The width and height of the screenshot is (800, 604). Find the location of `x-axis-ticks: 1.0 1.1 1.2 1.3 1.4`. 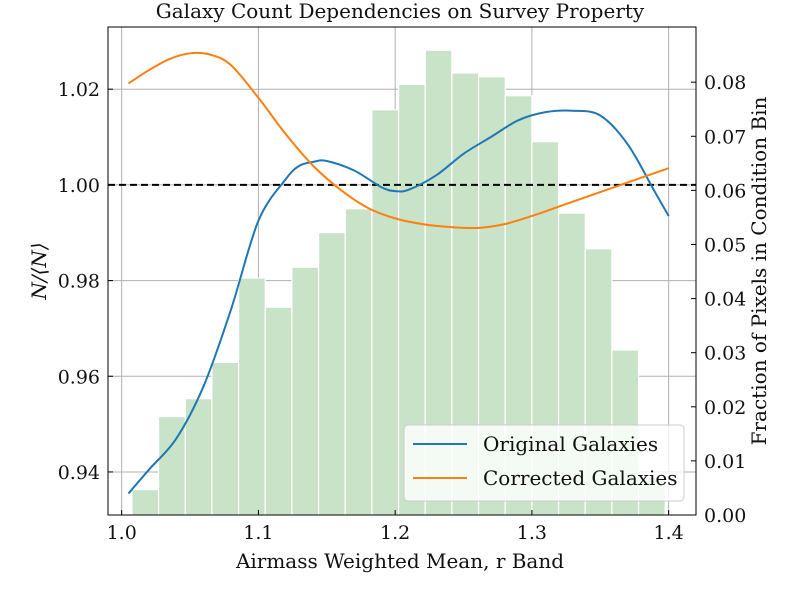

x-axis-ticks: 1.0 1.1 1.2 1.3 1.4 is located at coordinates (395, 527).